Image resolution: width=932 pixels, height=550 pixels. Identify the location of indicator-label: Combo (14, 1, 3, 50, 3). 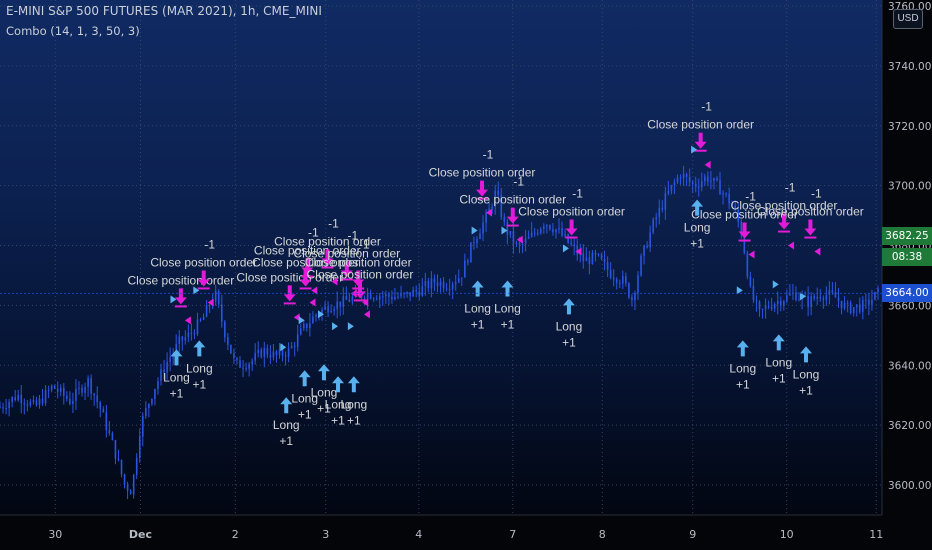
(73, 31).